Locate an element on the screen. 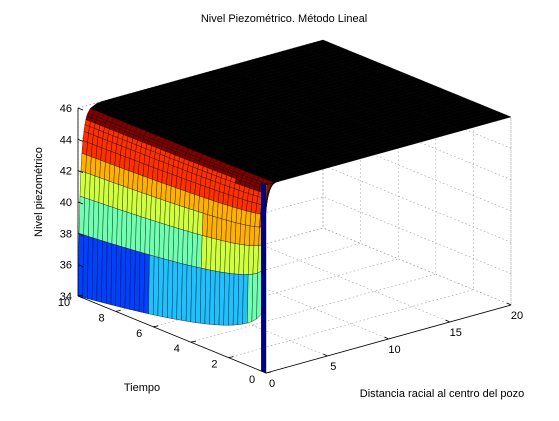 This screenshot has height=421, width=559. x-tick-label: 0 is located at coordinates (272, 384).